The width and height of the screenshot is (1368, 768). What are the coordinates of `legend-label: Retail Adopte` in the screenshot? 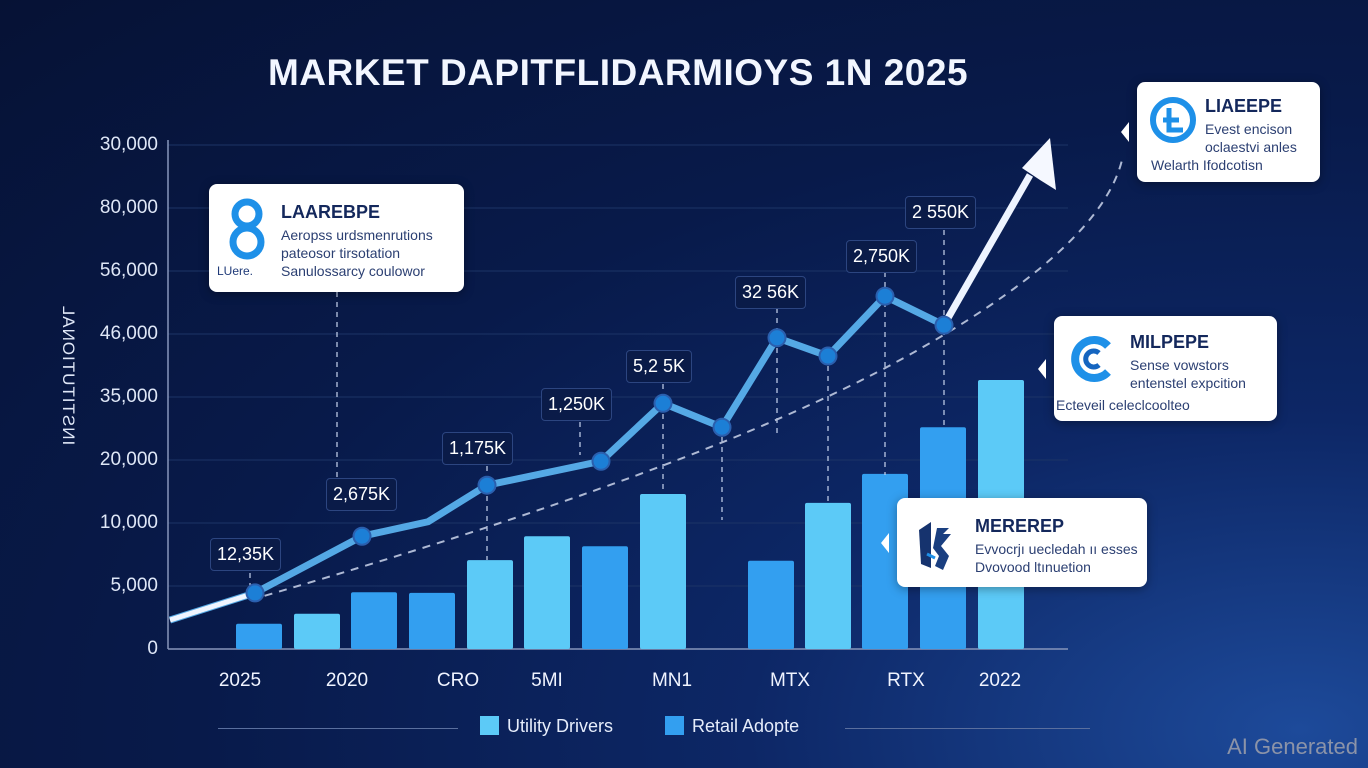 It's located at (746, 726).